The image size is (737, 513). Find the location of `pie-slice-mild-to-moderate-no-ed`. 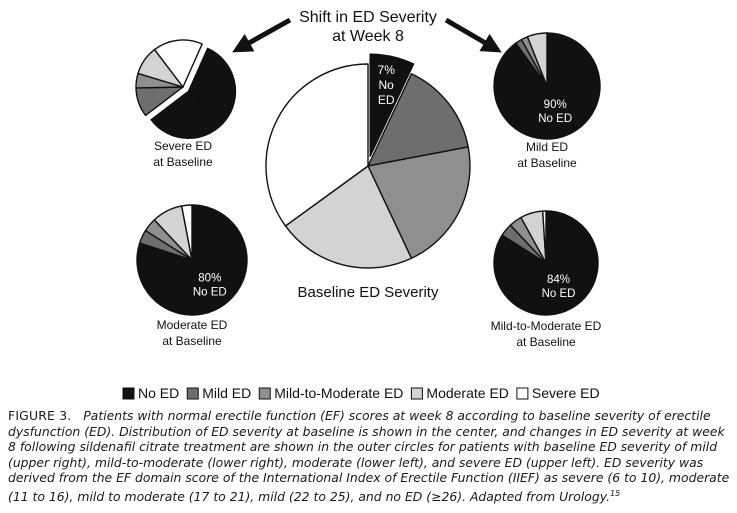

pie-slice-mild-to-moderate-no-ed is located at coordinates (546, 263).